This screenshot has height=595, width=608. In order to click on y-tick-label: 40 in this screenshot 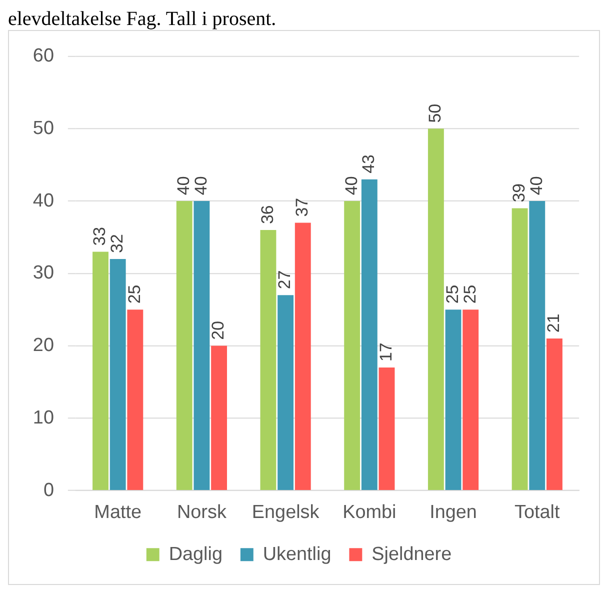, I will do `click(43, 201)`.